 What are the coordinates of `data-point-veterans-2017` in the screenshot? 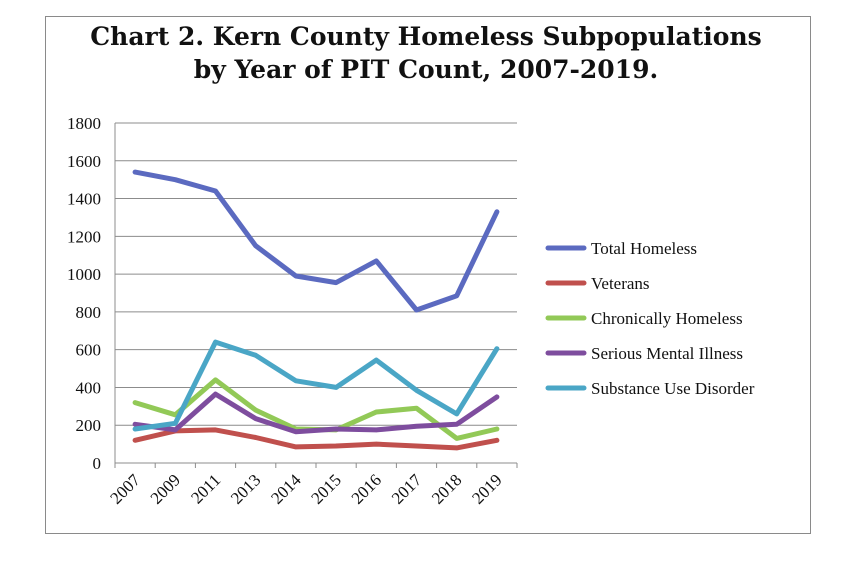 It's located at (416, 446).